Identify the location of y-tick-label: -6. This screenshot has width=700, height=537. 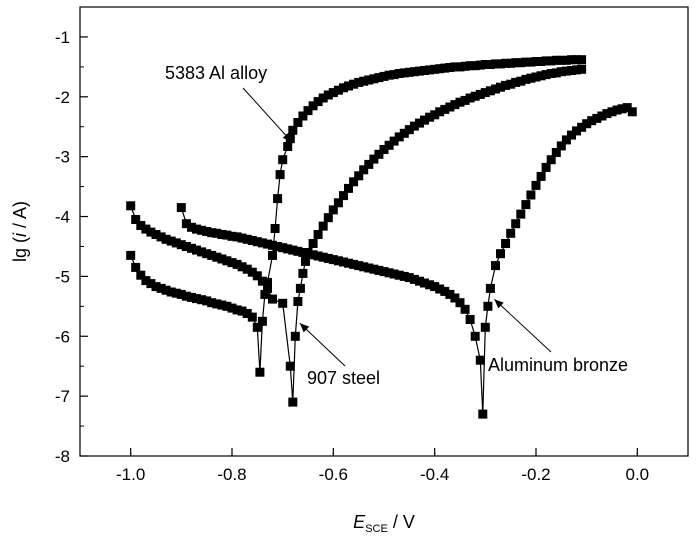
(62, 336).